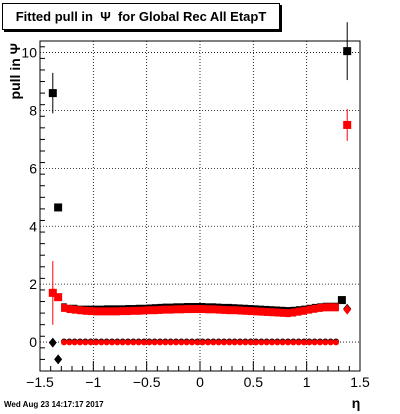 The width and height of the screenshot is (400, 414). Describe the element at coordinates (254, 382) in the screenshot. I see `x-tick-label: 0.5` at that location.